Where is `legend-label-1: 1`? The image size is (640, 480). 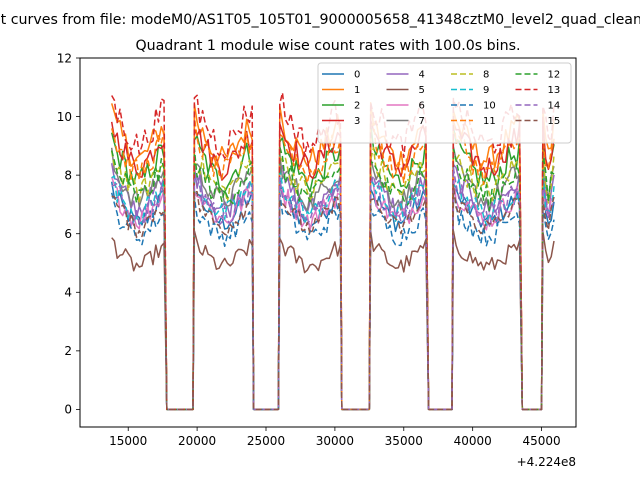 legend-label-1: 1 is located at coordinates (357, 90).